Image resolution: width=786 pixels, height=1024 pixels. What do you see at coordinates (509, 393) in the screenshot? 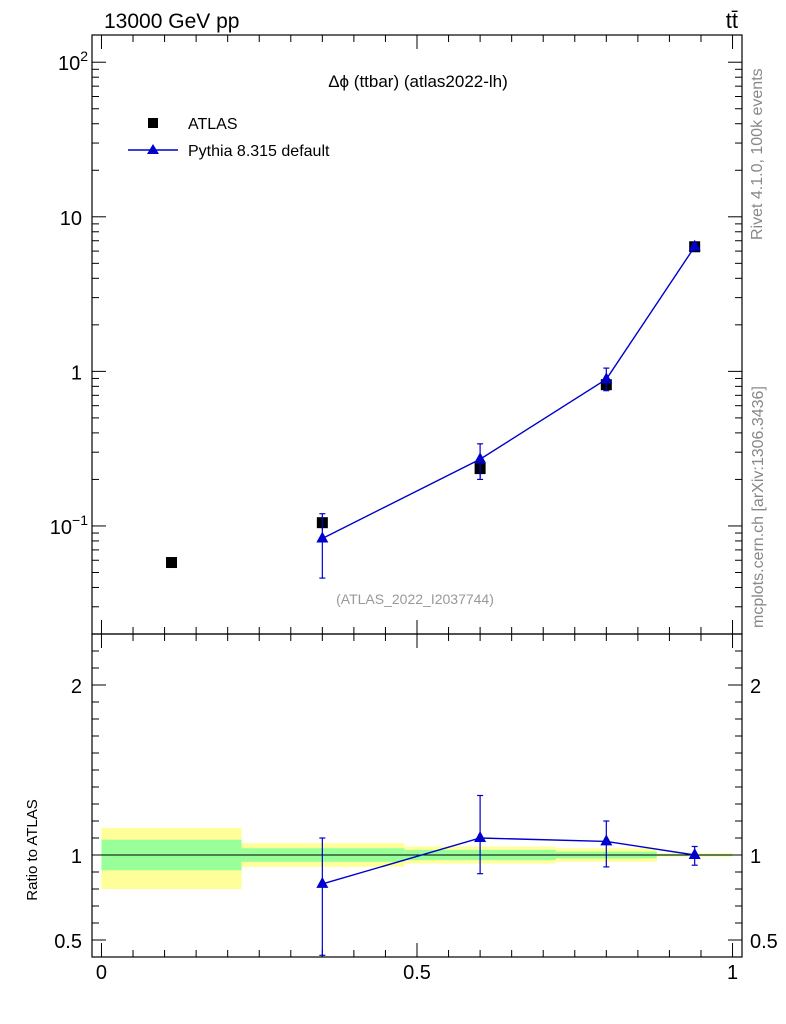
I see `pythia-line` at bounding box center [509, 393].